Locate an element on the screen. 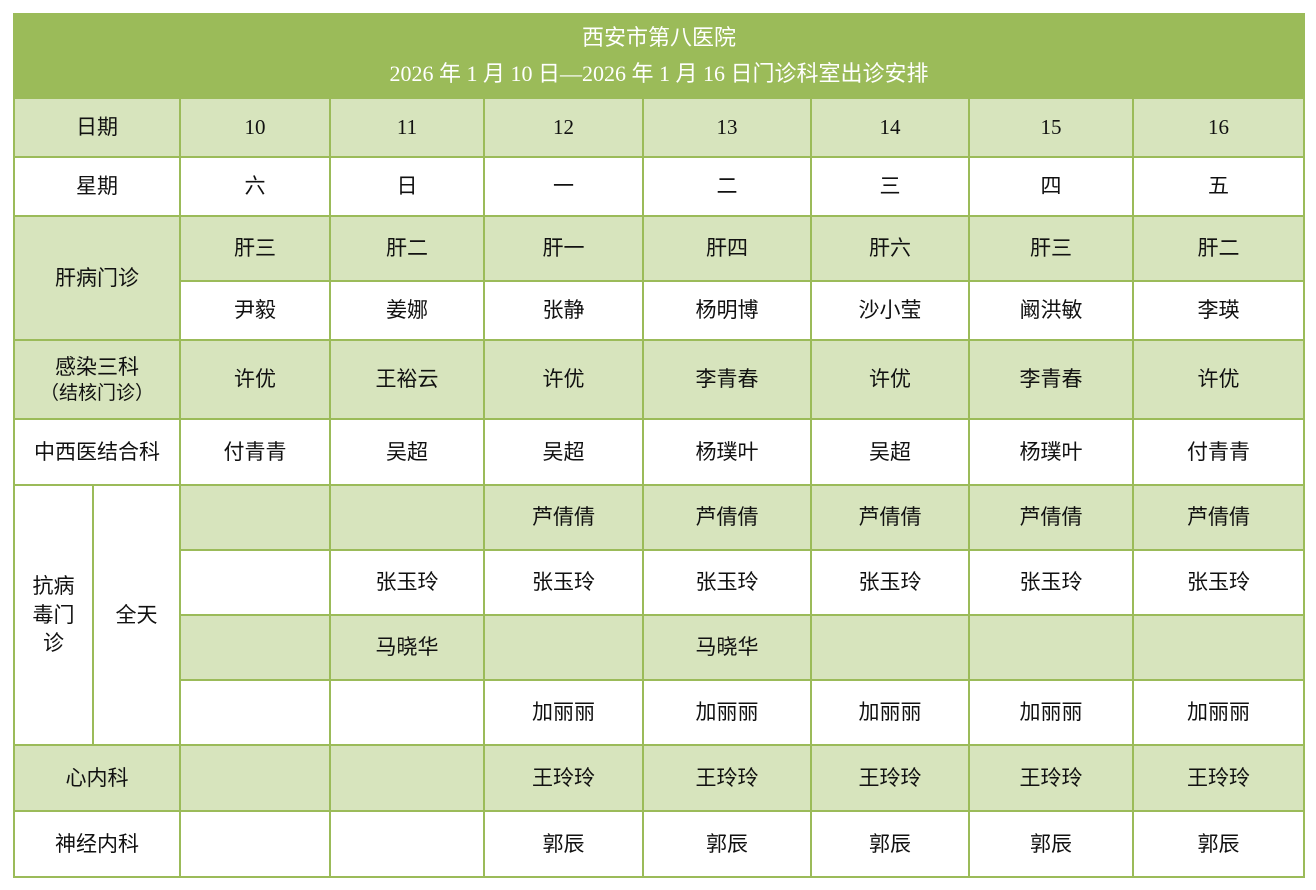 Image resolution: width=1316 pixels, height=890 pixels. antiviral-label-line: 毒门 is located at coordinates (53, 614).